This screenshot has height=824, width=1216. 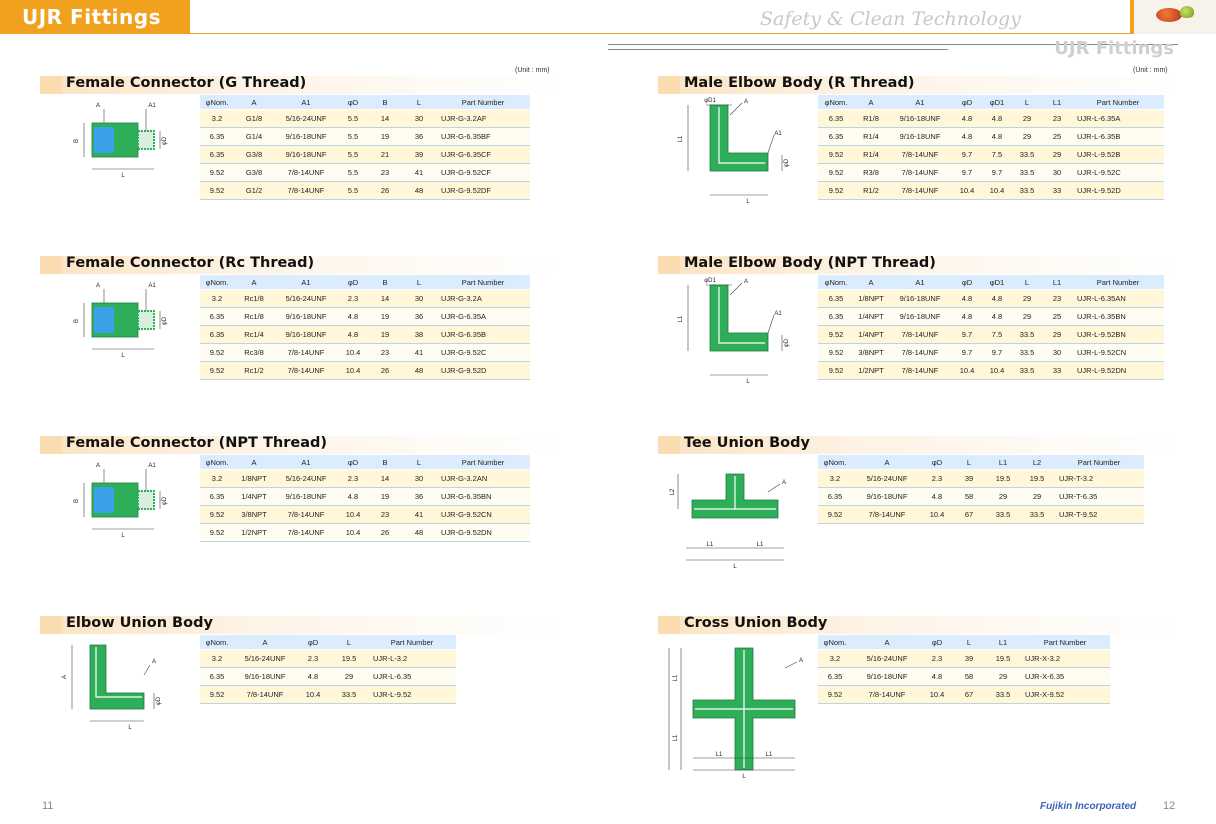 I want to click on table-cell: 5/16-24UNF, so click(x=306, y=478).